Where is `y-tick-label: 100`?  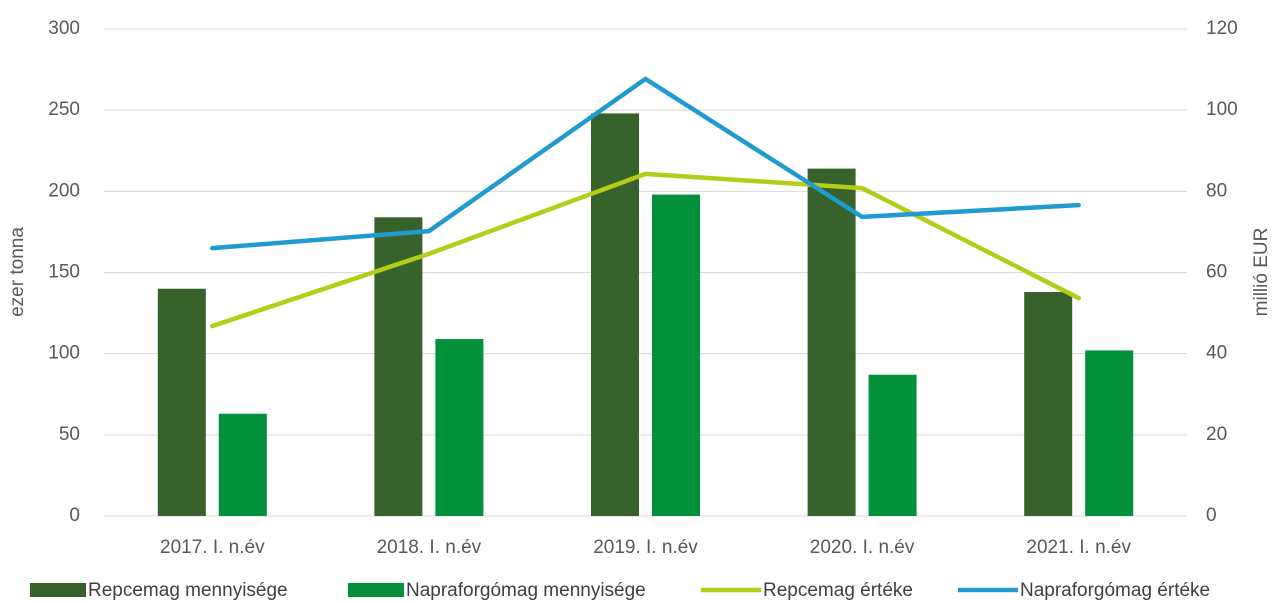
y-tick-label: 100 is located at coordinates (64, 353).